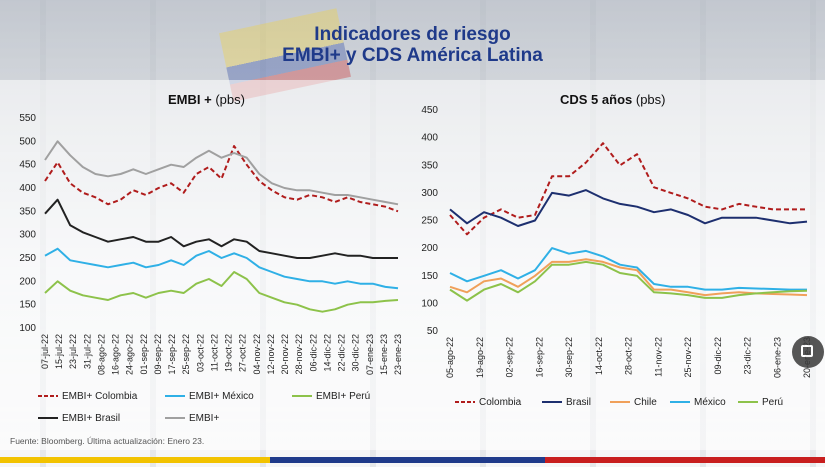  I want to click on embi-ytick-label: 500, so click(27, 141).